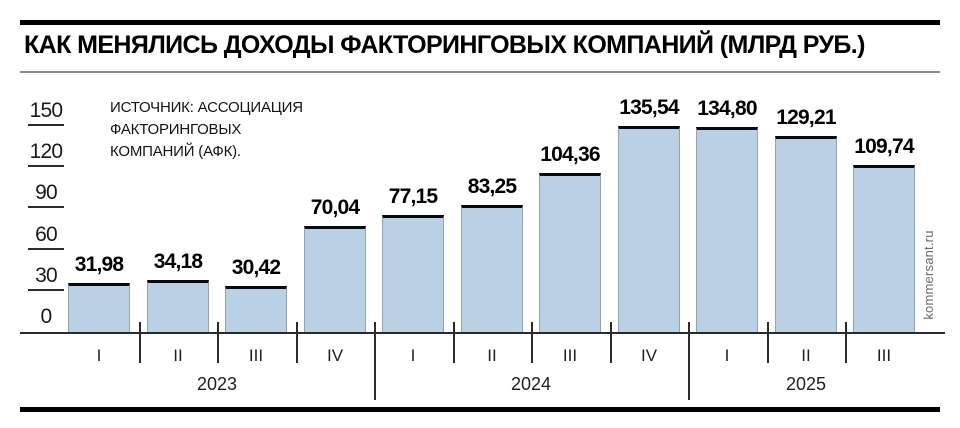 This screenshot has height=428, width=960. What do you see at coordinates (570, 154) in the screenshot?
I see `bar-value-label: 104,36` at bounding box center [570, 154].